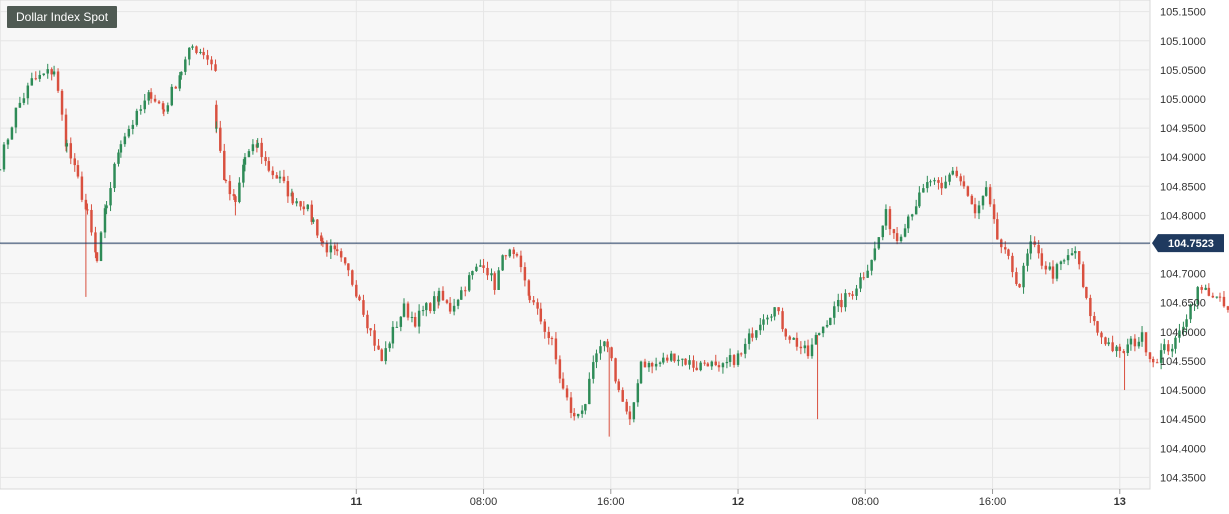  I want to click on x-tick-label: 13, so click(1120, 502).